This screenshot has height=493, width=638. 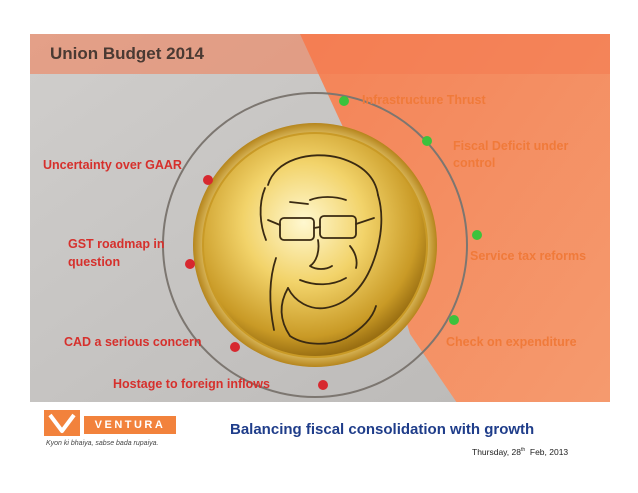 I want to click on positive-point-fiscal-line2: control, so click(x=474, y=163).